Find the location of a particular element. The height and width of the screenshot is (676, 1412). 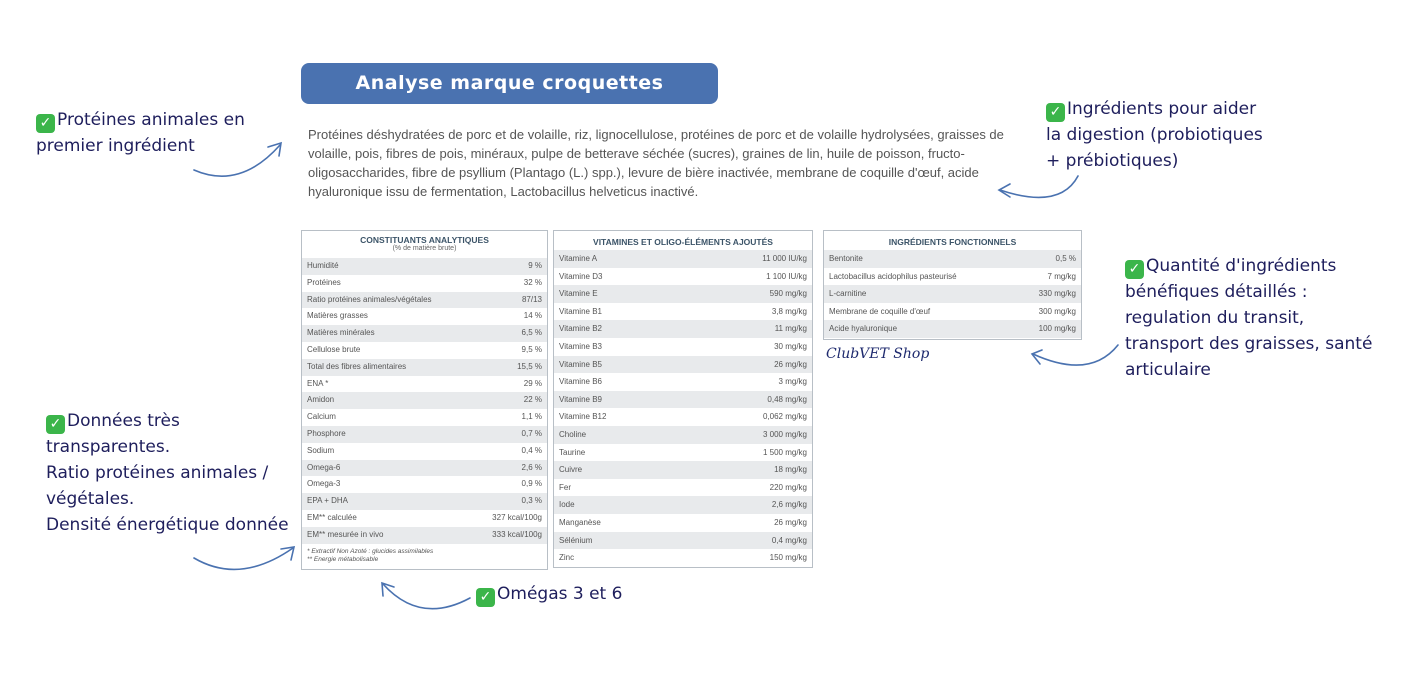

table-row: Matières grasses 14 % is located at coordinates (424, 316).